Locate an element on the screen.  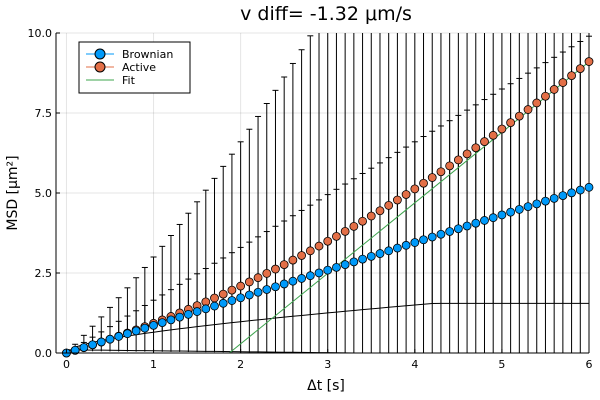
y-axis-title: MSD [μm²] is located at coordinates (13, 192).